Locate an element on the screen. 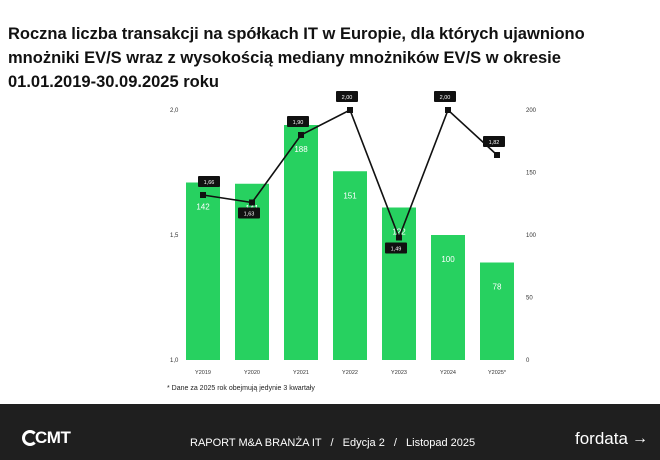 This screenshot has width=660, height=460. line-value-label: 1,82 is located at coordinates (494, 143).